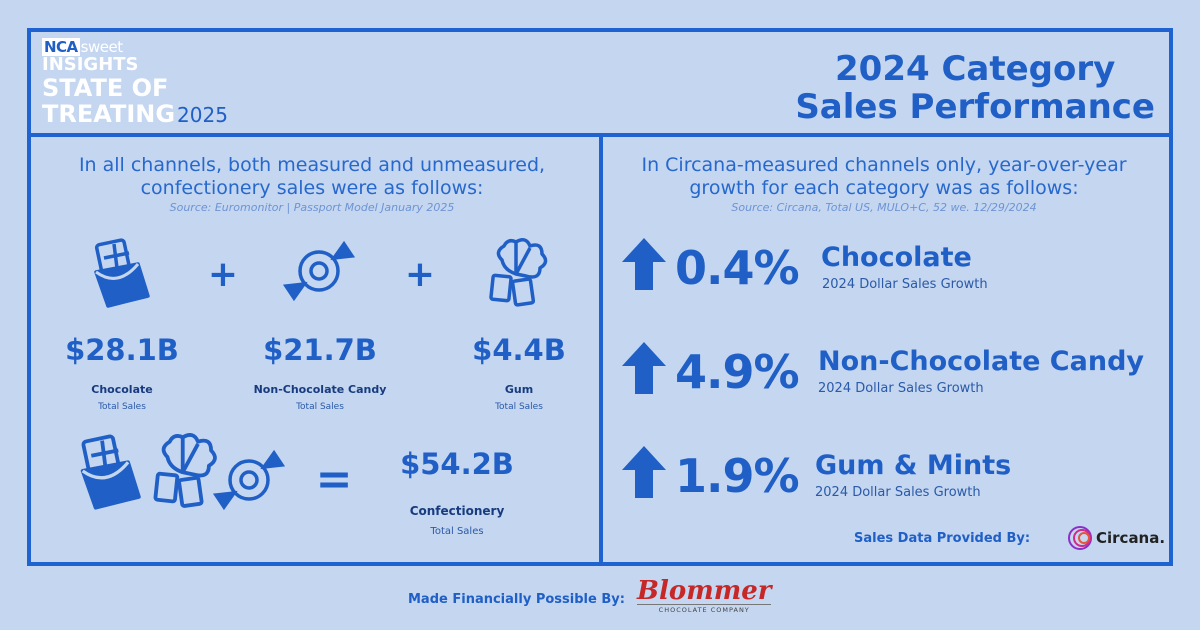 Image resolution: width=1200 pixels, height=630 pixels. I want to click on panel-divider, so click(601, 349).